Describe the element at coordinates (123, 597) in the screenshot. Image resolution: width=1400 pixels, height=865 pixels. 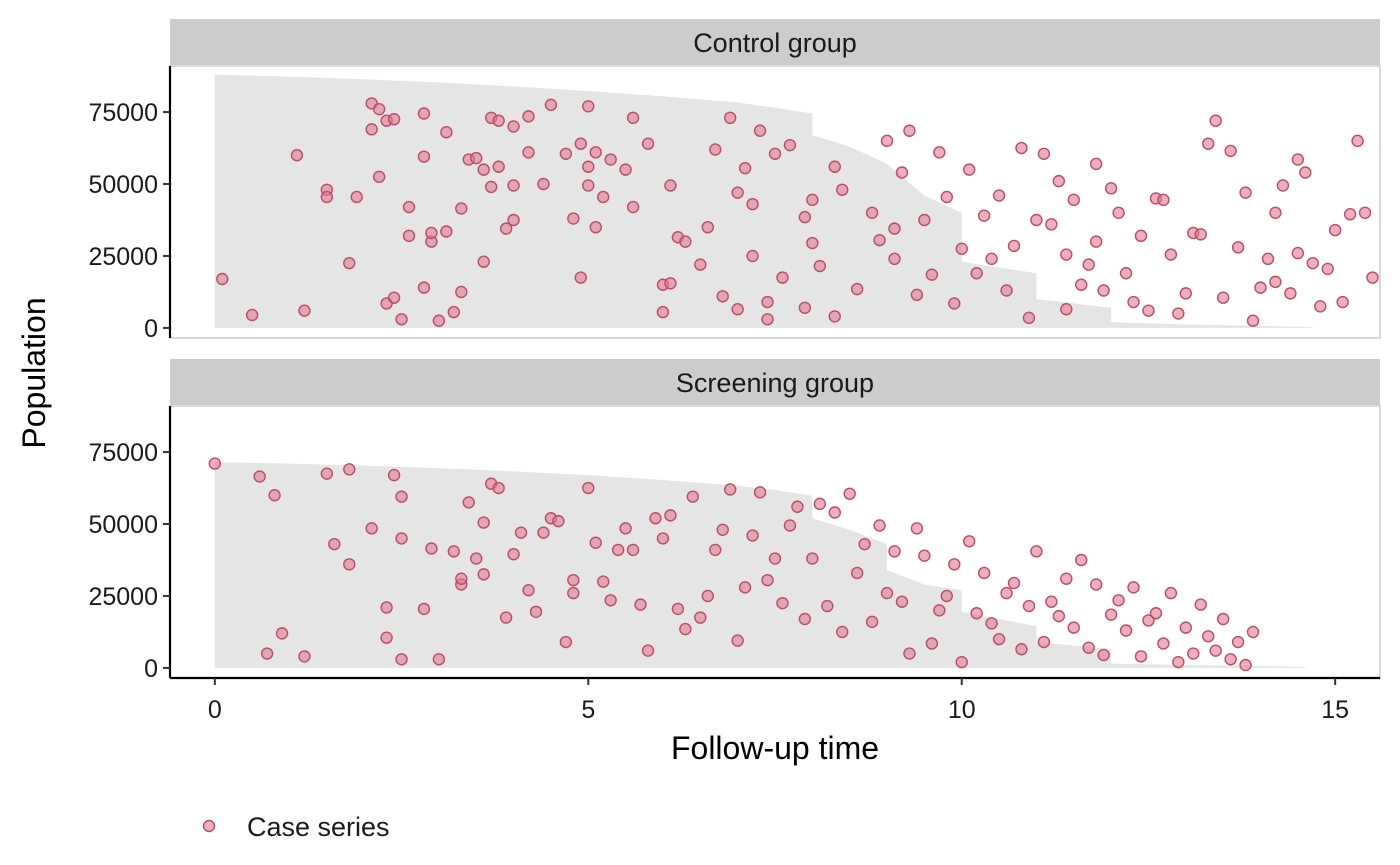
I see `y-tick-label: 25000` at that location.